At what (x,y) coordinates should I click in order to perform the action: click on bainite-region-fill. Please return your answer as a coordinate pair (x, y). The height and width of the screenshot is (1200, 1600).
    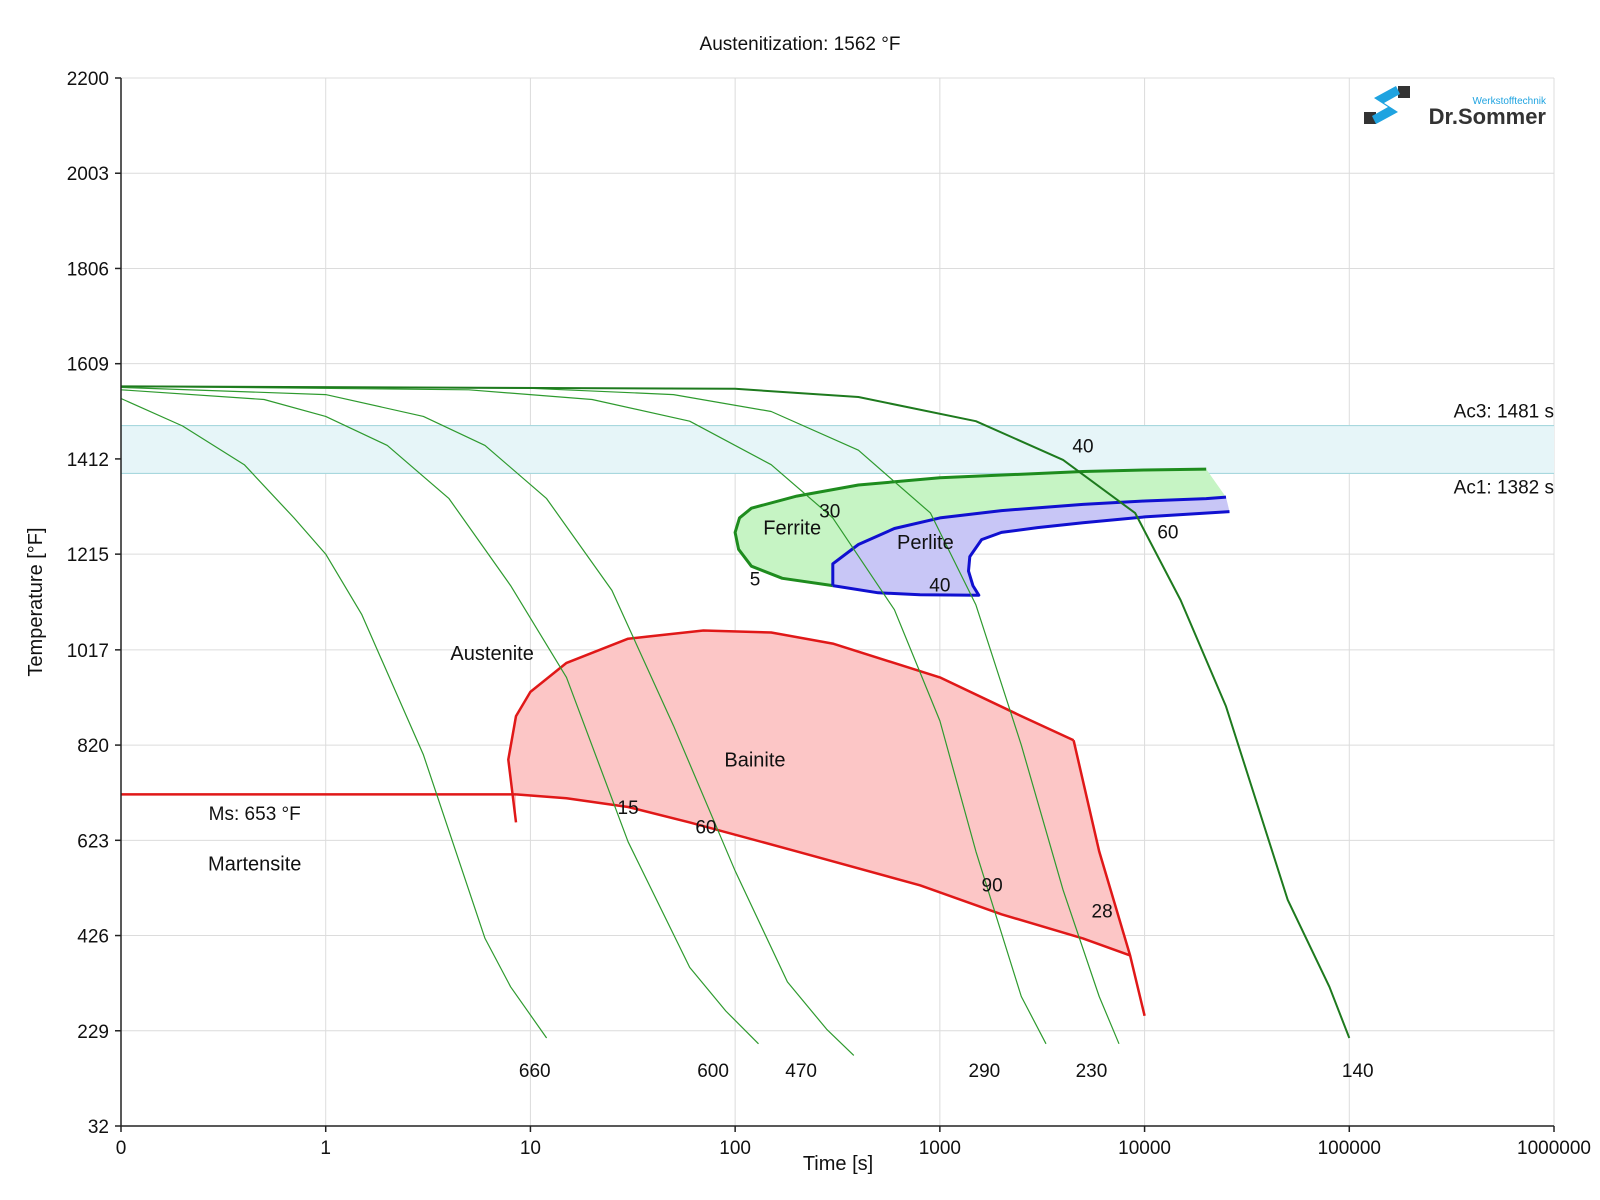
    Looking at the image, I should click on (819, 793).